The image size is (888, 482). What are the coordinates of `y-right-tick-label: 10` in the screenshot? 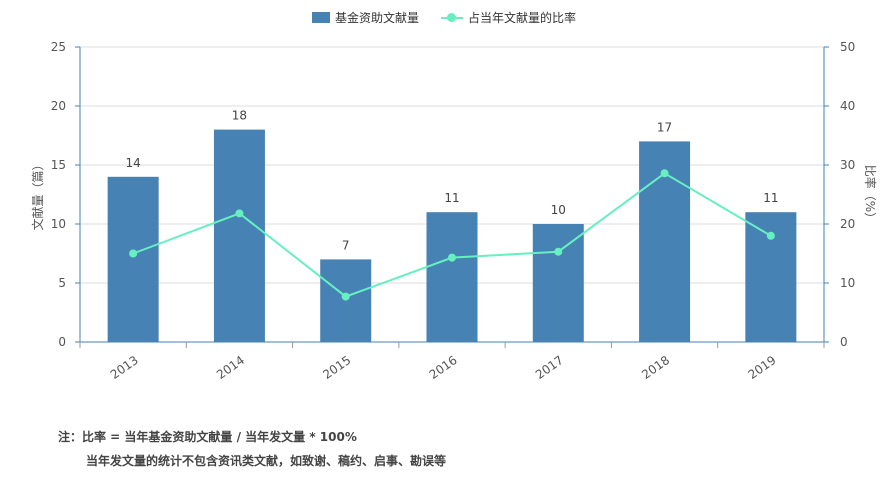 It's located at (847, 283).